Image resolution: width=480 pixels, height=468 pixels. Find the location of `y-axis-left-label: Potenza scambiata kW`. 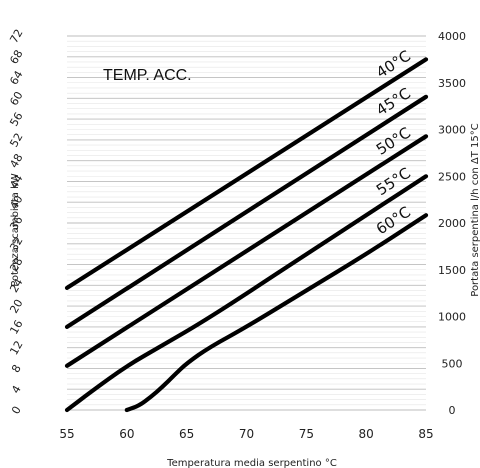

y-axis-left-label: Potenza scambiata kW is located at coordinates (15, 230).